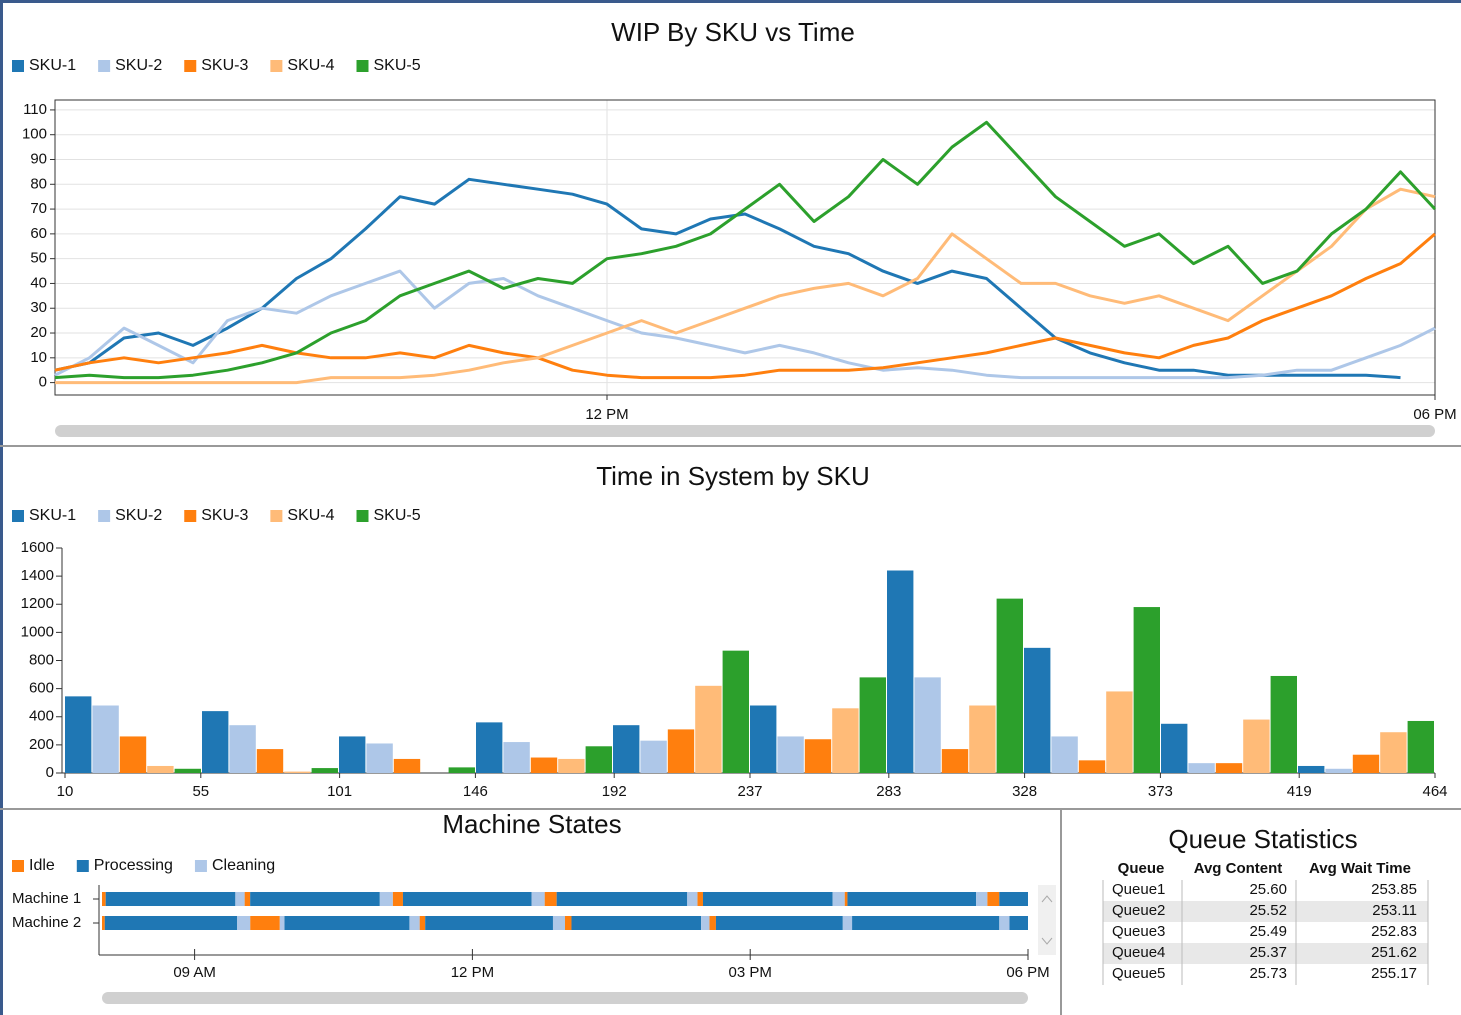 The width and height of the screenshot is (1461, 1015). What do you see at coordinates (35, 109) in the screenshot?
I see `y-tick-label: 110` at bounding box center [35, 109].